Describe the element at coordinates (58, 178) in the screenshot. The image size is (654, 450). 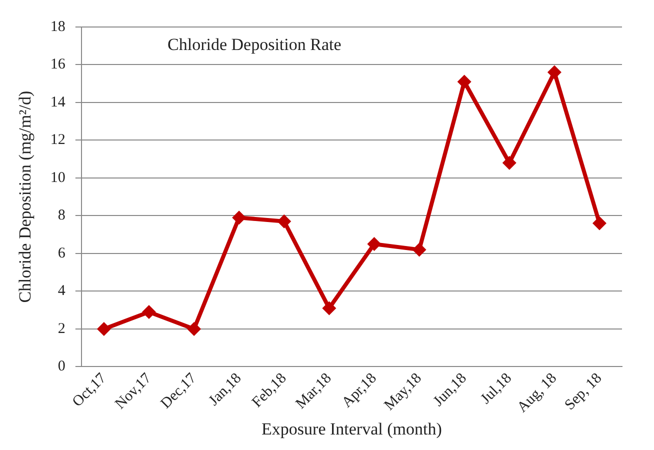
I see `y-tick-label: 10` at that location.